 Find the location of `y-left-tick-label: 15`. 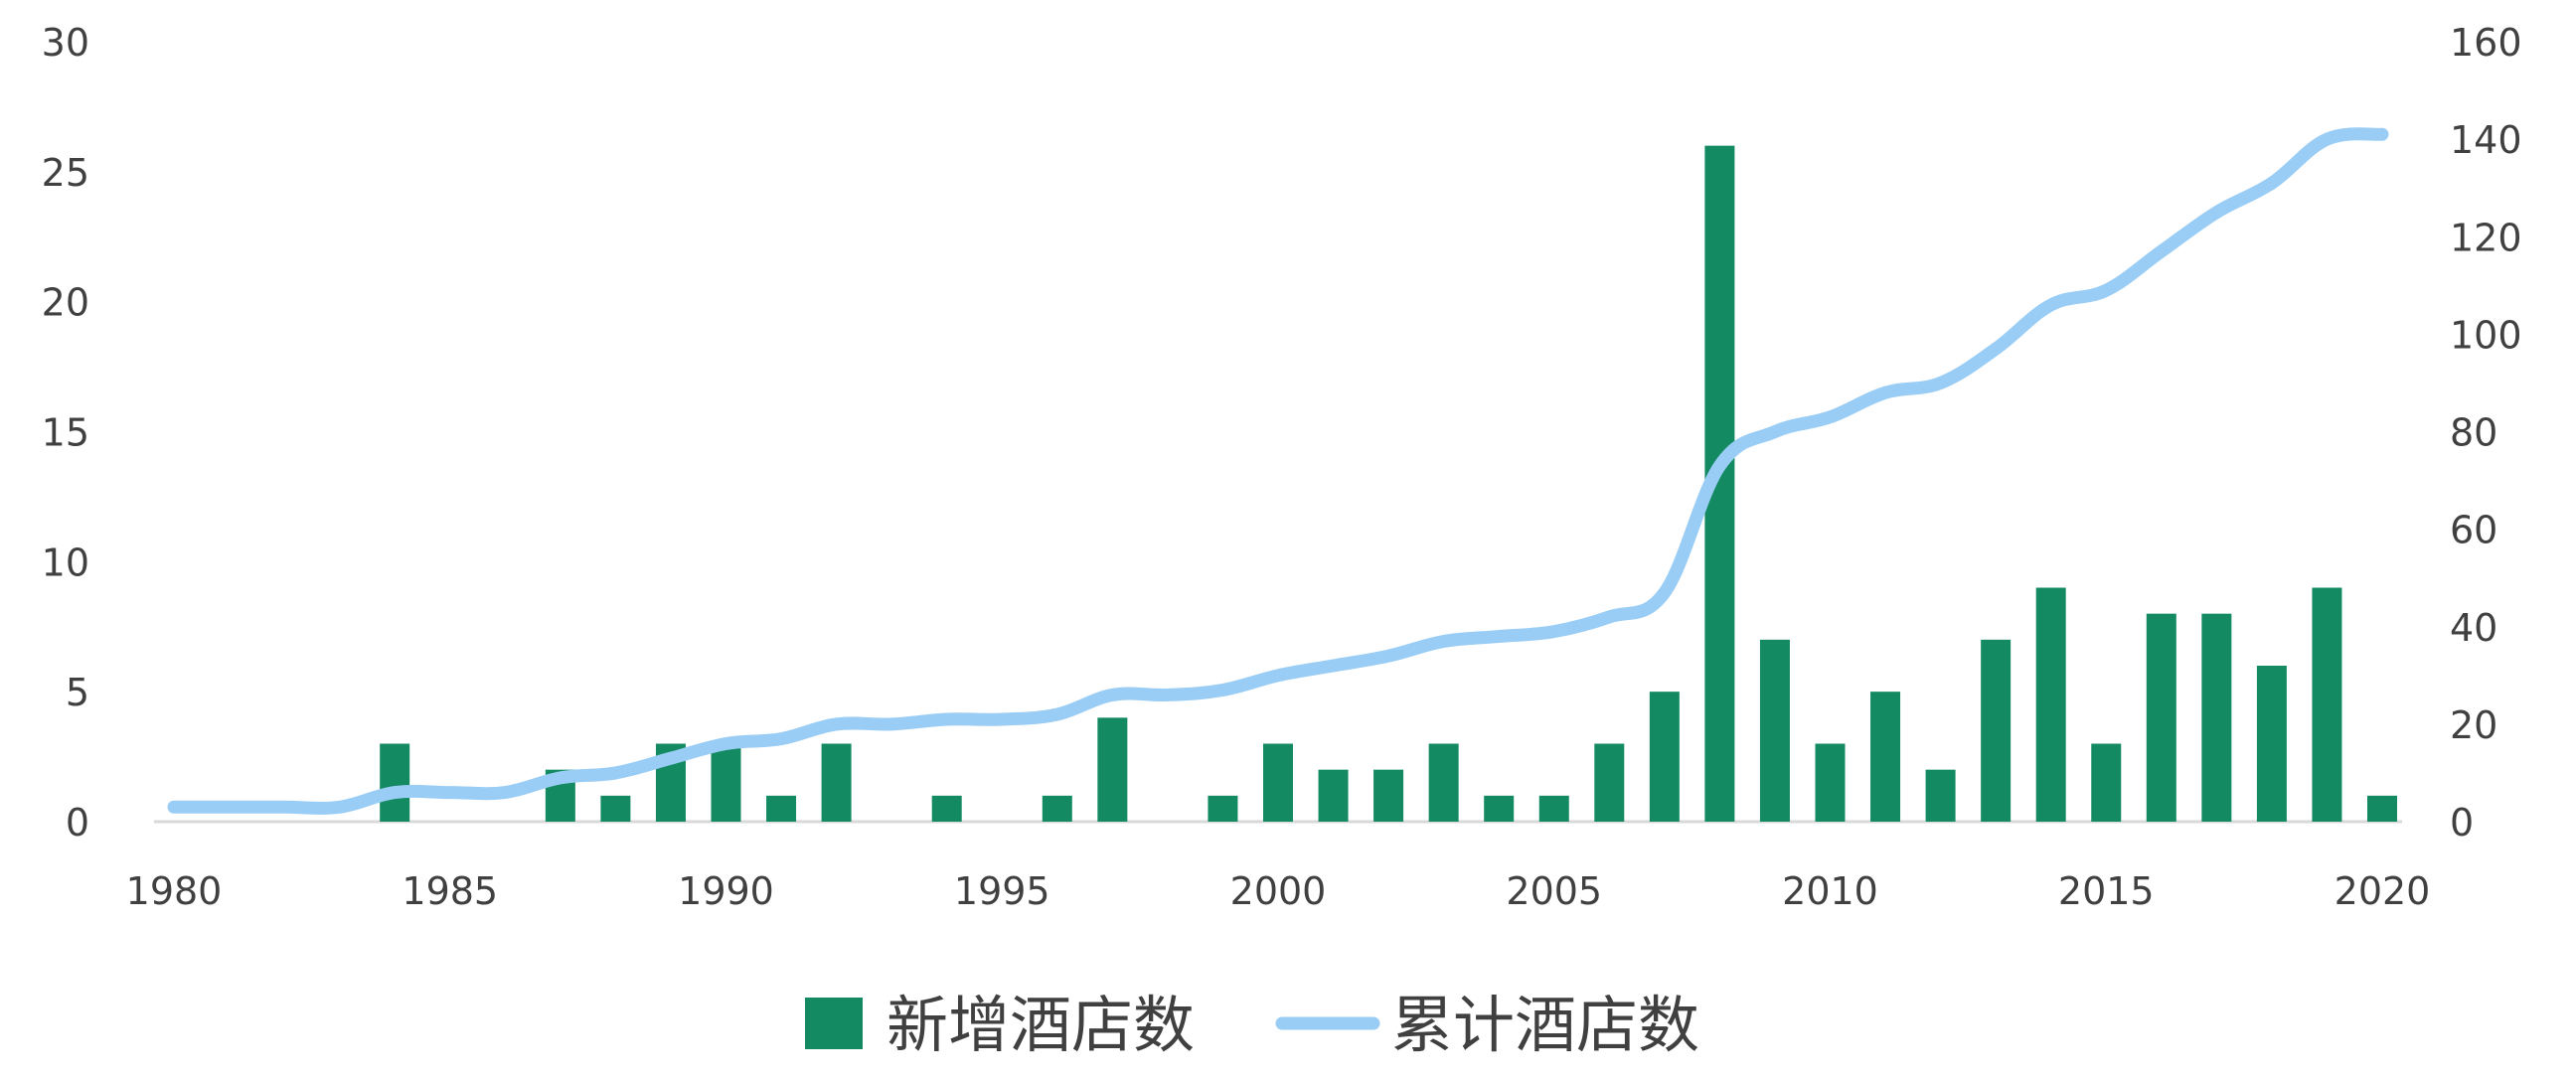

y-left-tick-label: 15 is located at coordinates (65, 433).